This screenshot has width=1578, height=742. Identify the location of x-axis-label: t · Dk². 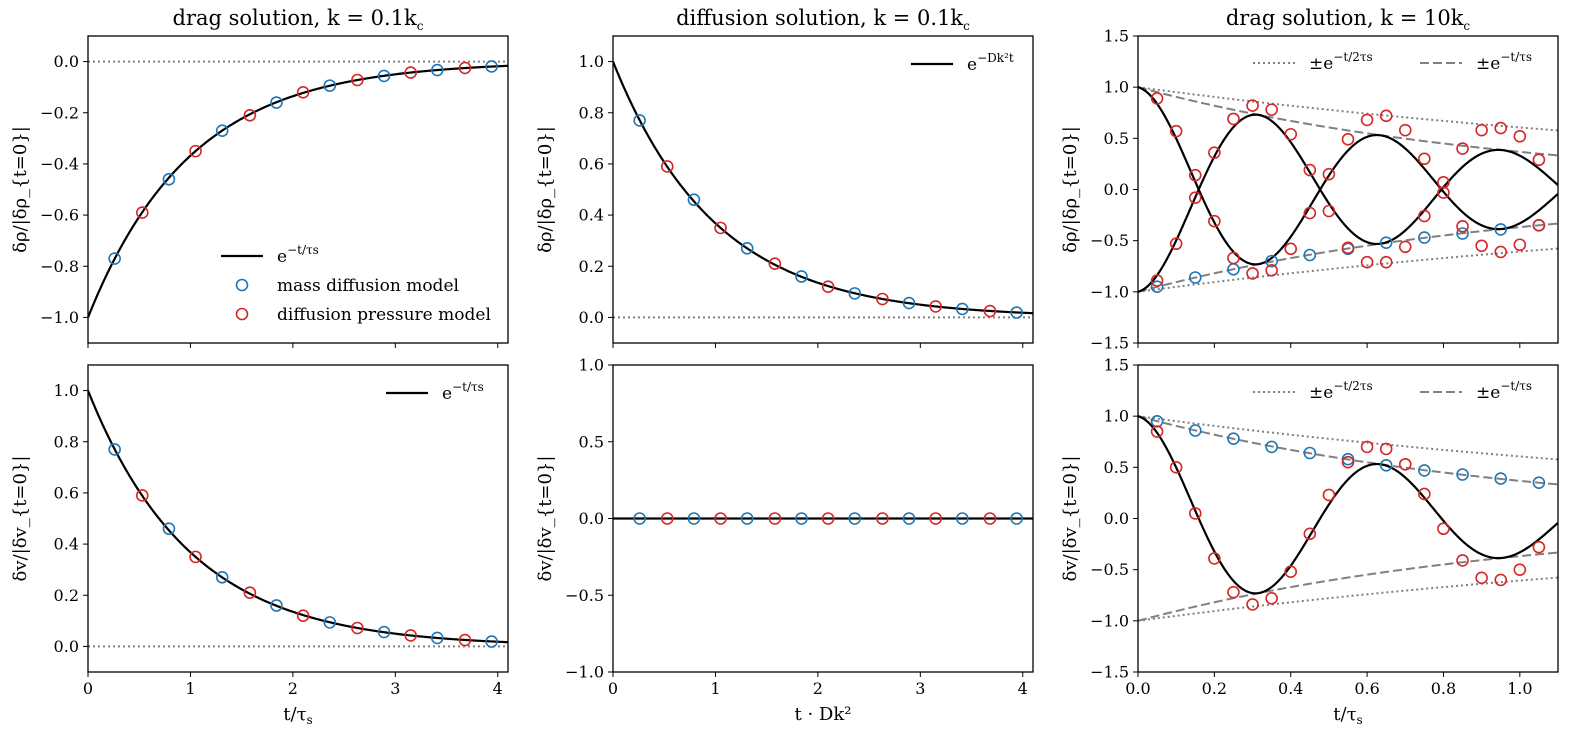
(823, 714).